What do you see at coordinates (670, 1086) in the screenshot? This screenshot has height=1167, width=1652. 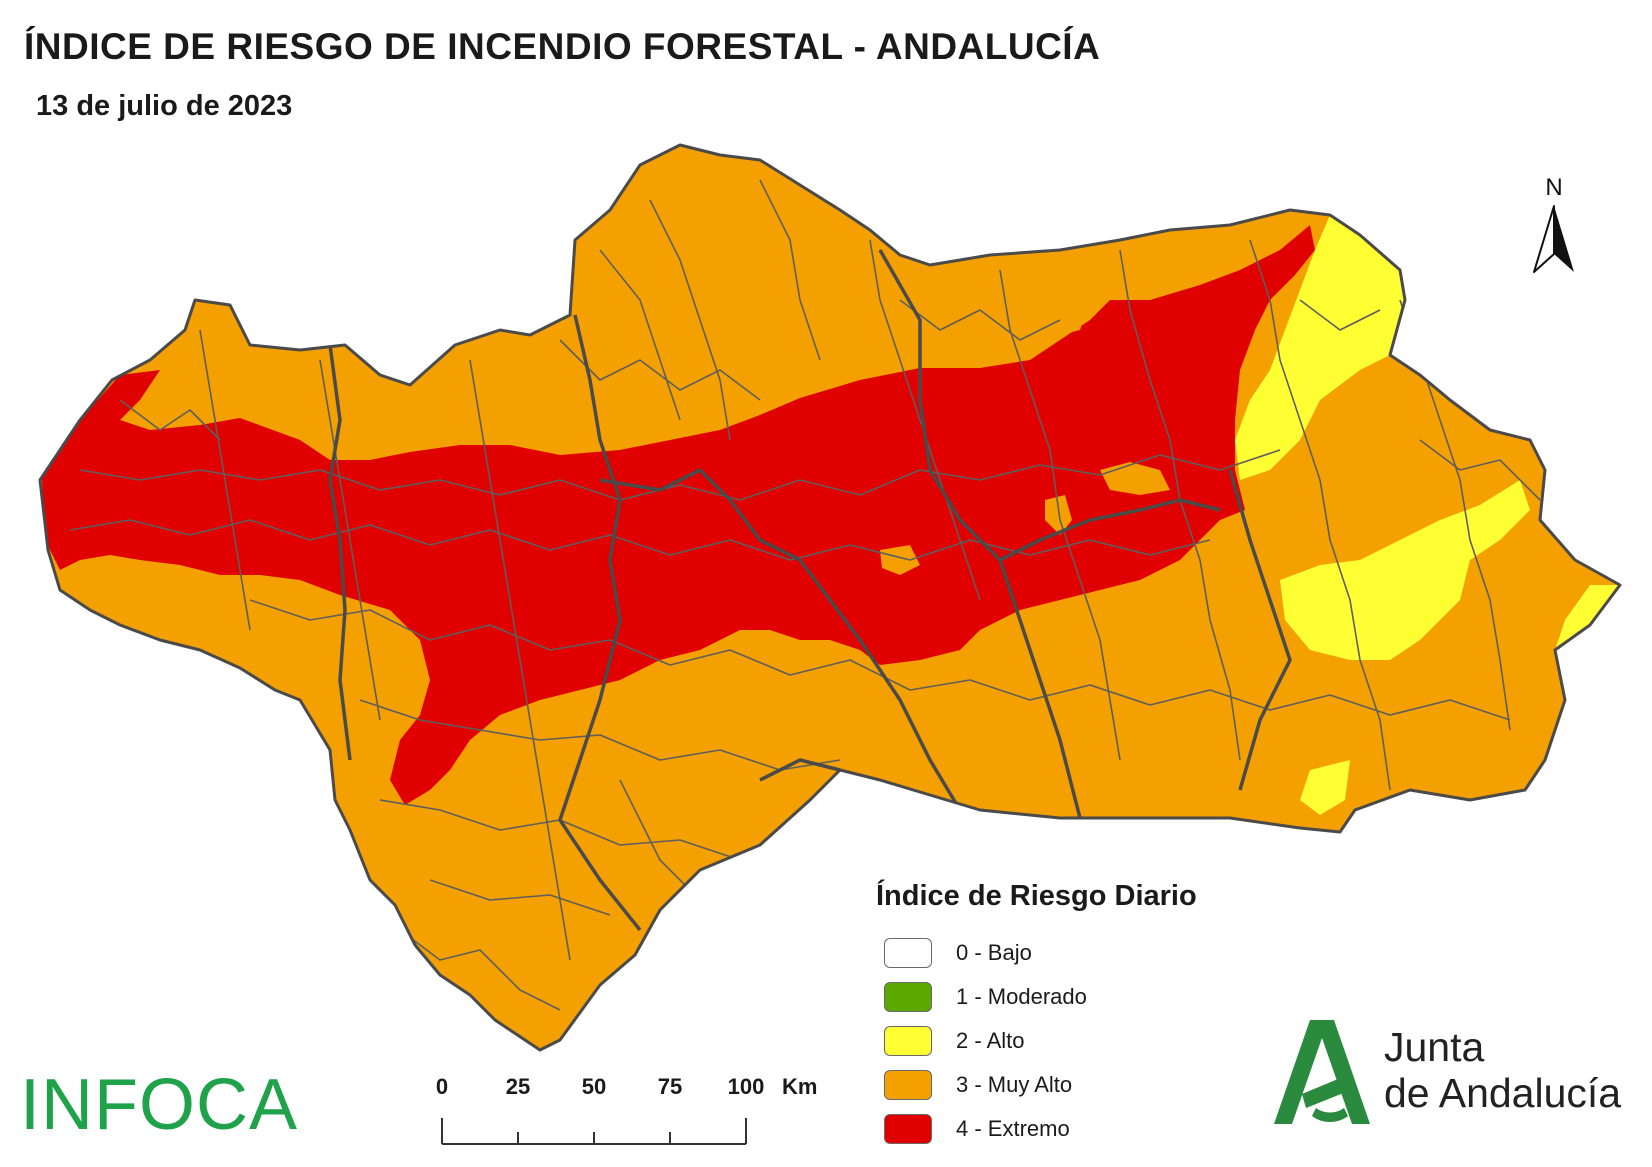 I see `scale-tick-label-75: 75` at bounding box center [670, 1086].